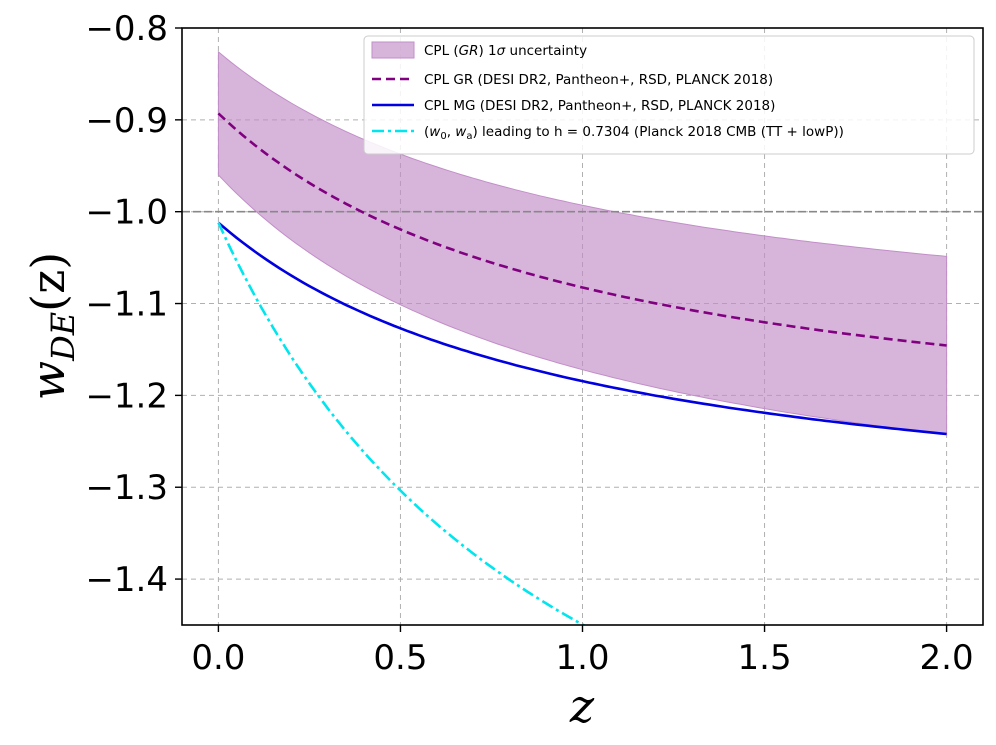 The image size is (996, 745). Describe the element at coordinates (126, 305) in the screenshot. I see `y-tick-label-3: −1.1` at that location.